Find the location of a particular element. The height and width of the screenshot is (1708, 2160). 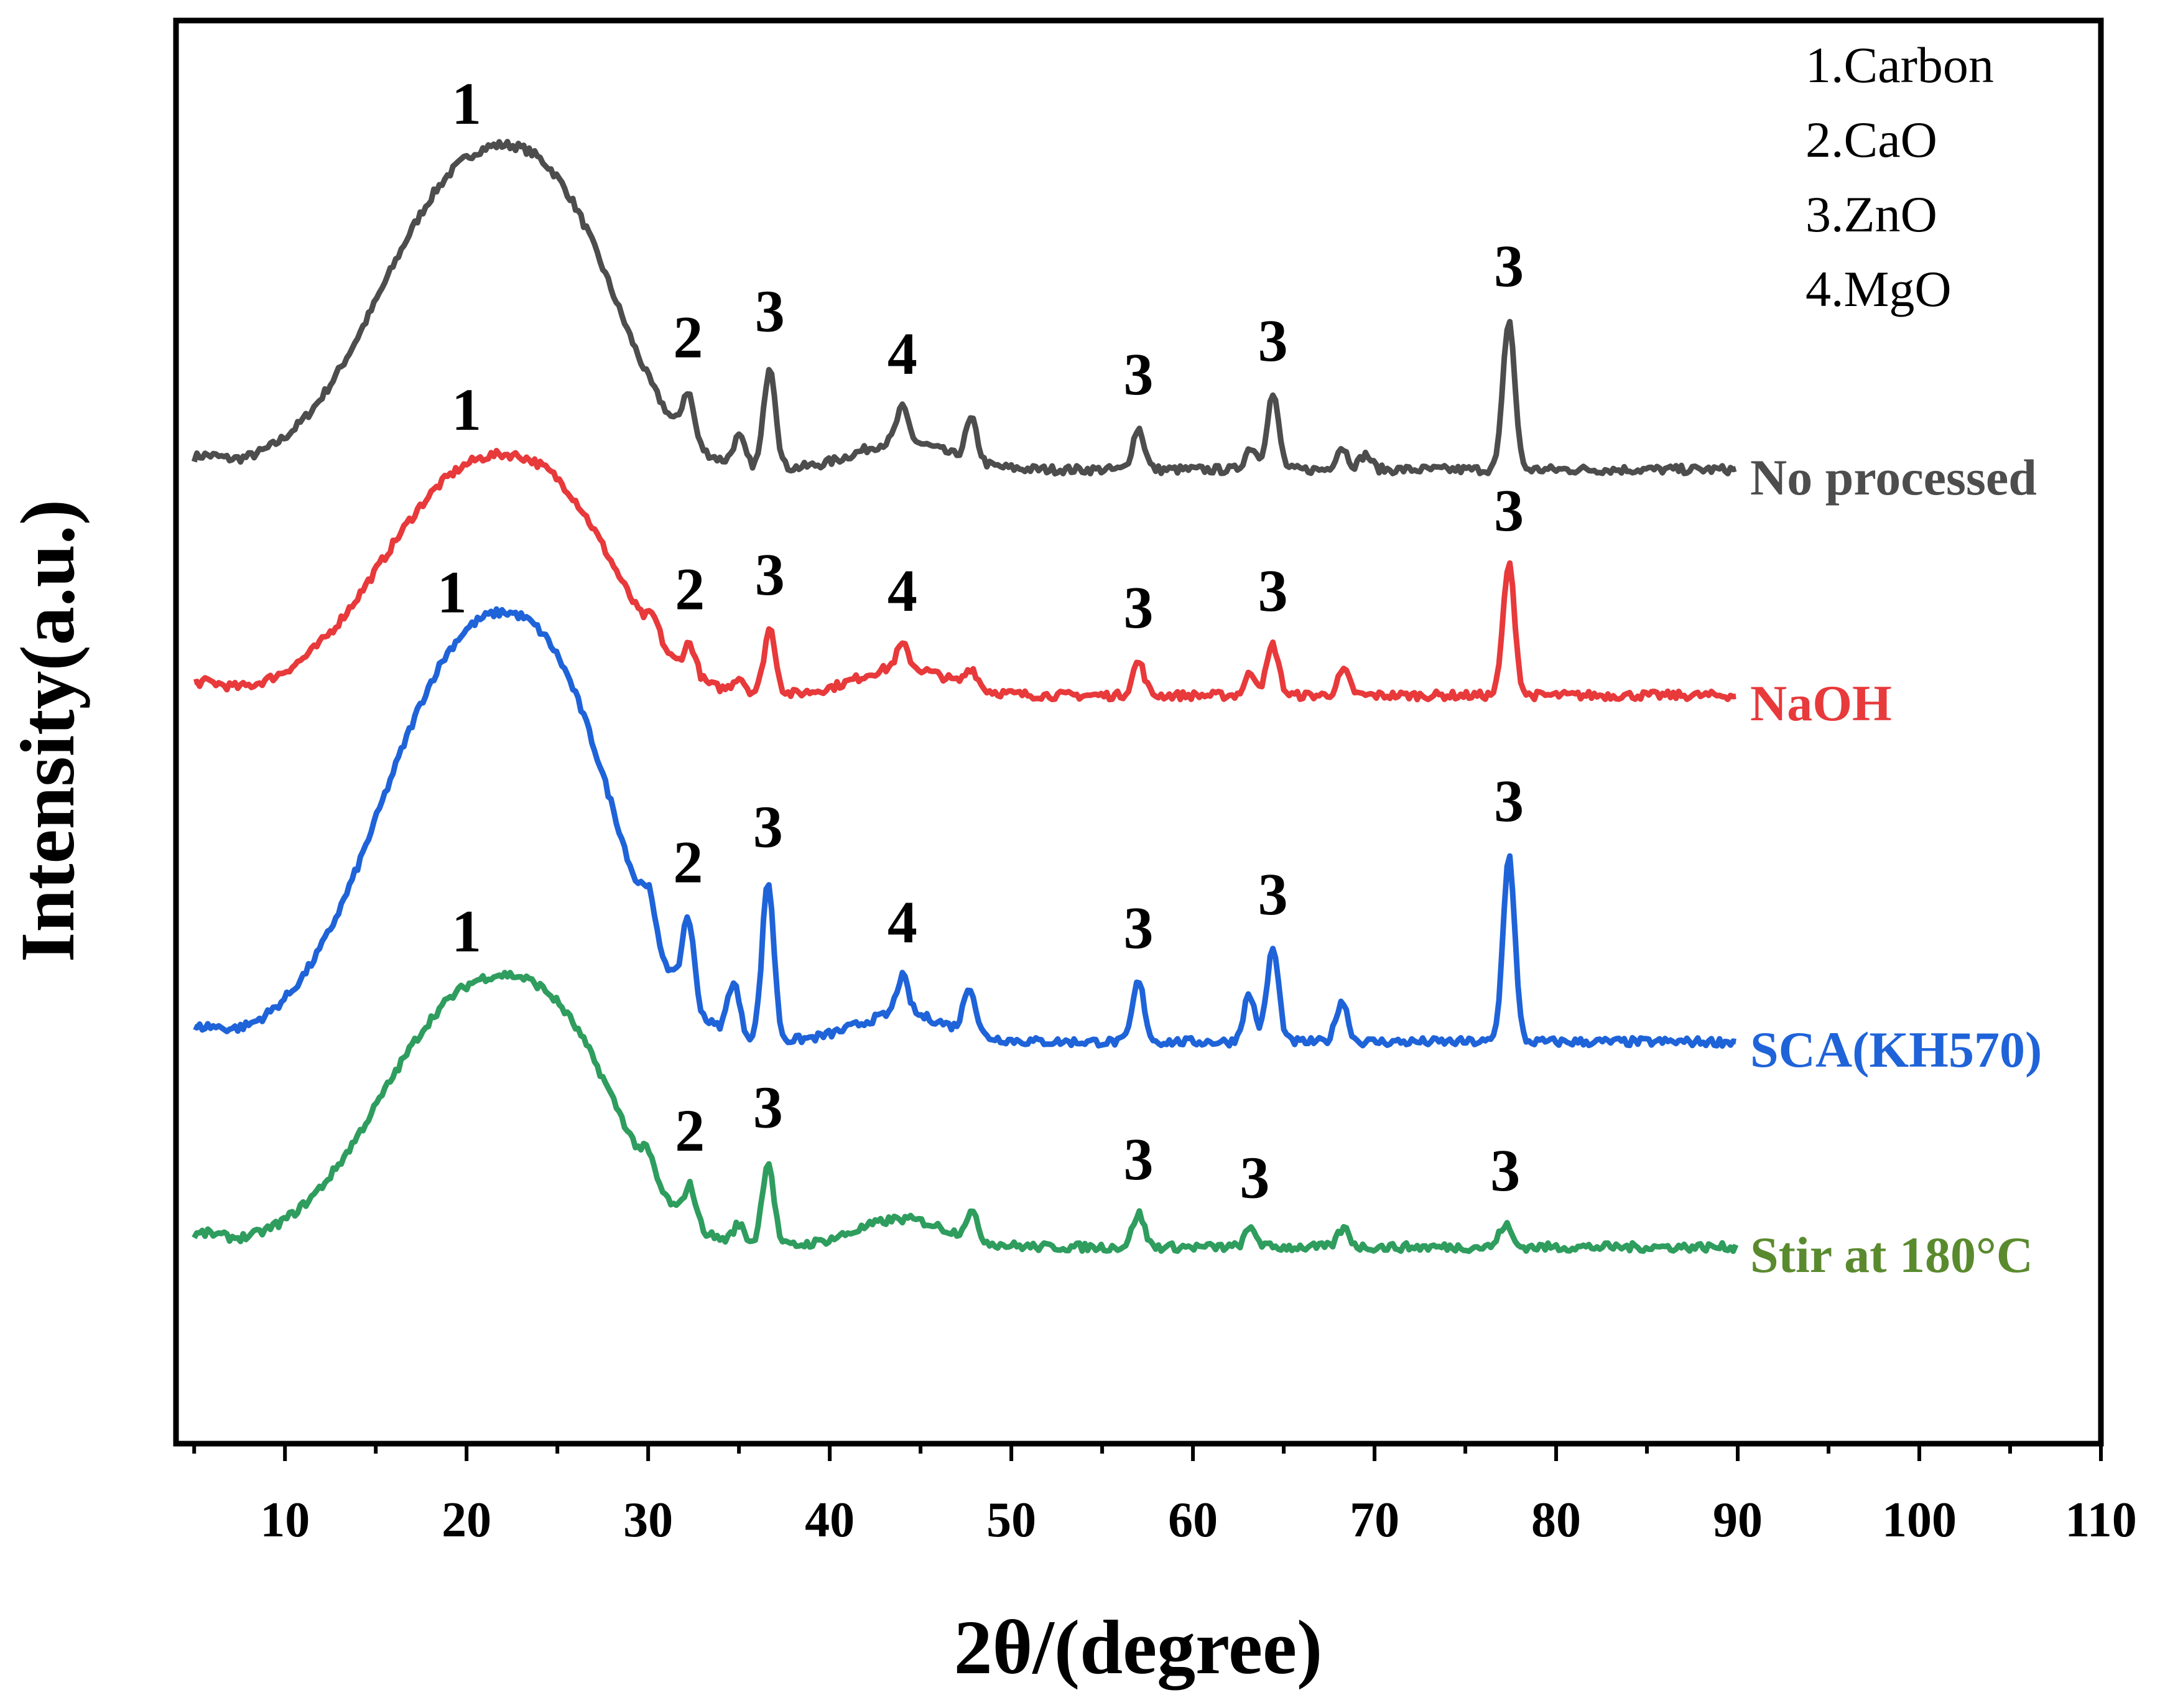

legend-item: 3.ZnO is located at coordinates (1871, 214).